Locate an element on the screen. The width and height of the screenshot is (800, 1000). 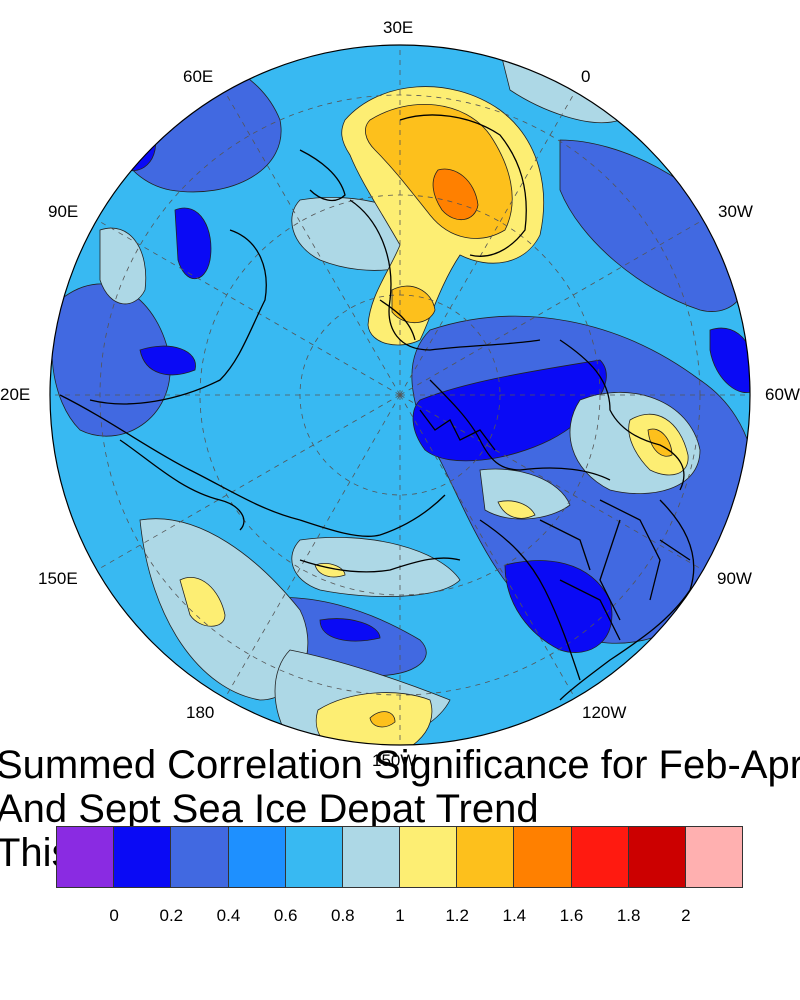
colorbar-tick-label: 0 is located at coordinates (114, 915).